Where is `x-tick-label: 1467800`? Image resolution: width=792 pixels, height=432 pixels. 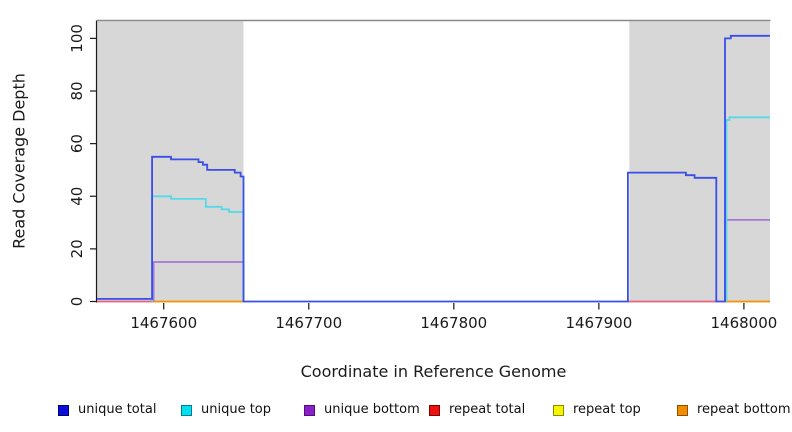 x-tick-label: 1467800 is located at coordinates (453, 323).